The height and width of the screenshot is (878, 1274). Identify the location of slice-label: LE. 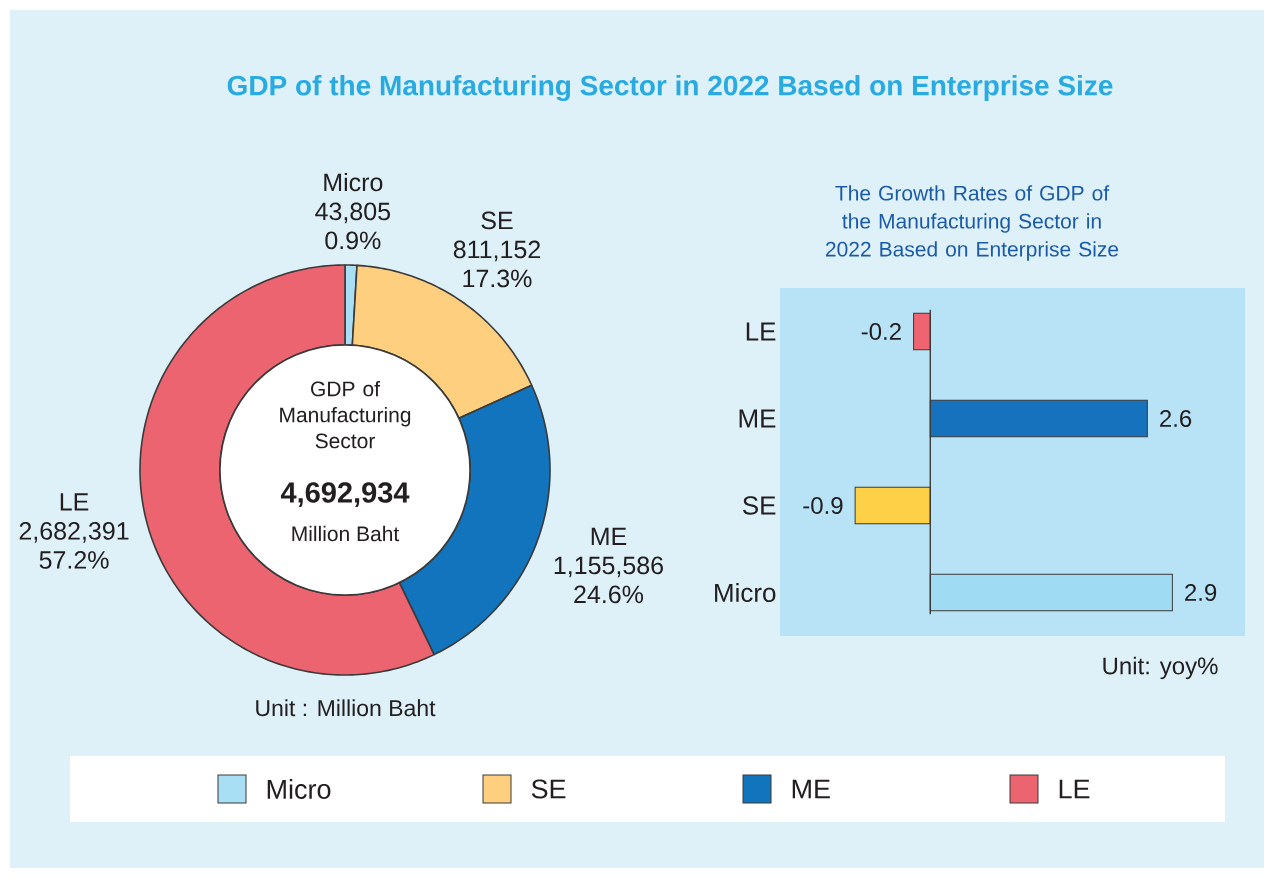
(74, 502).